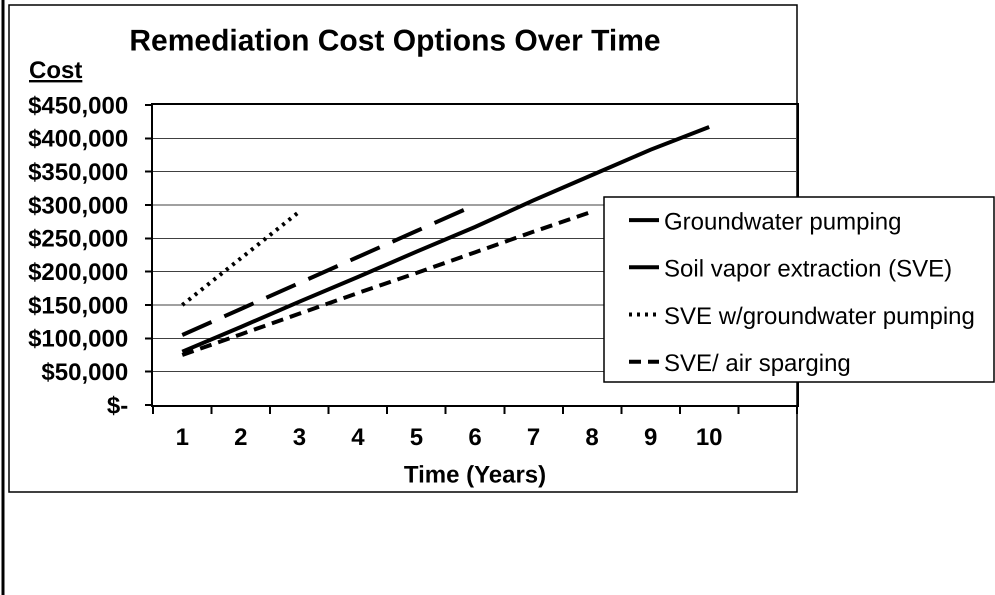 This screenshot has width=995, height=595. Describe the element at coordinates (84, 372) in the screenshot. I see `y-tick-label: $50,000` at that location.